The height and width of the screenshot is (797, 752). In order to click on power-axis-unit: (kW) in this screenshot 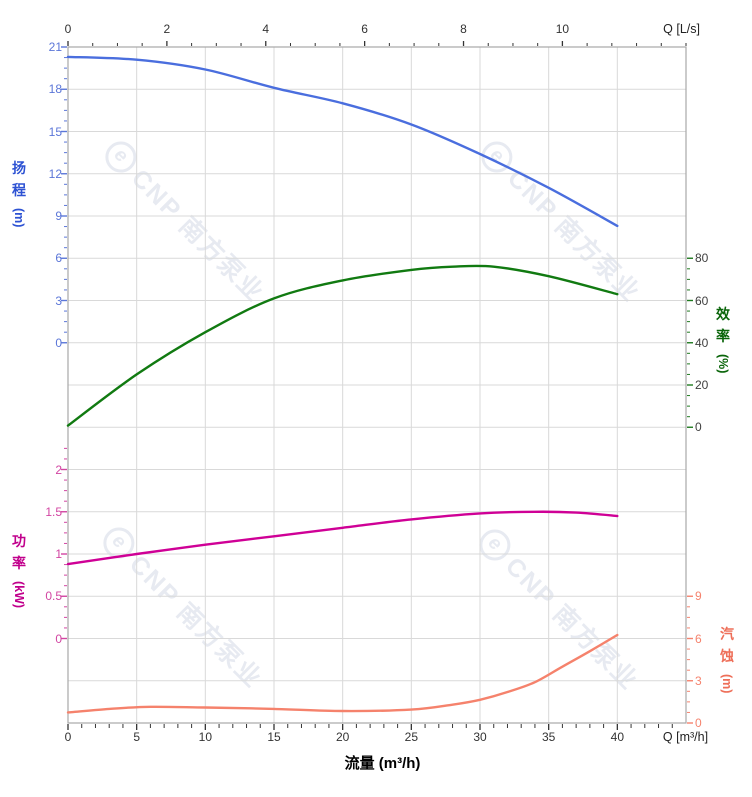, I will do `click(19, 595)`.